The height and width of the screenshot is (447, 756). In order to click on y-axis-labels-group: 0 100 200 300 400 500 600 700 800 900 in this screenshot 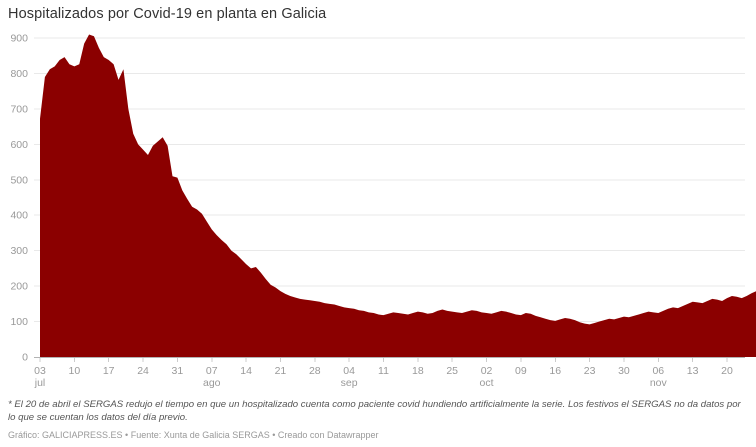, I will do `click(19, 198)`.